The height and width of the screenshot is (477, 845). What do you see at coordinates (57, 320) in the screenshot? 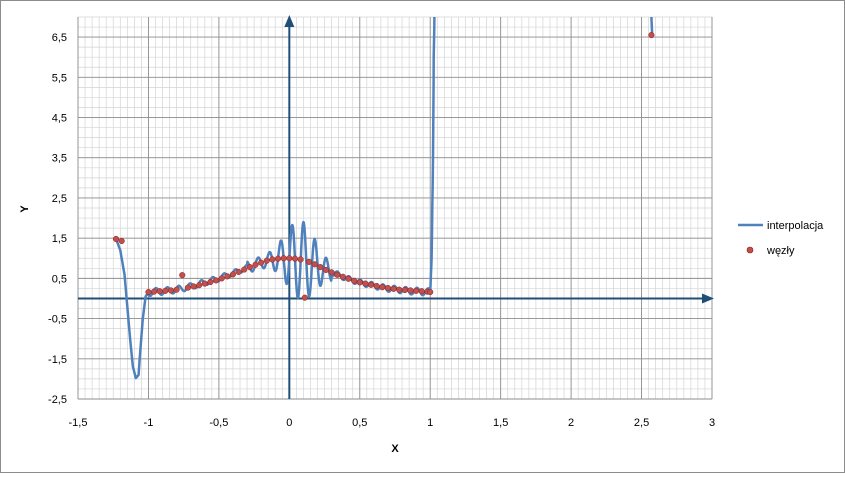
I see `y-tick-label: -0,5` at bounding box center [57, 320].